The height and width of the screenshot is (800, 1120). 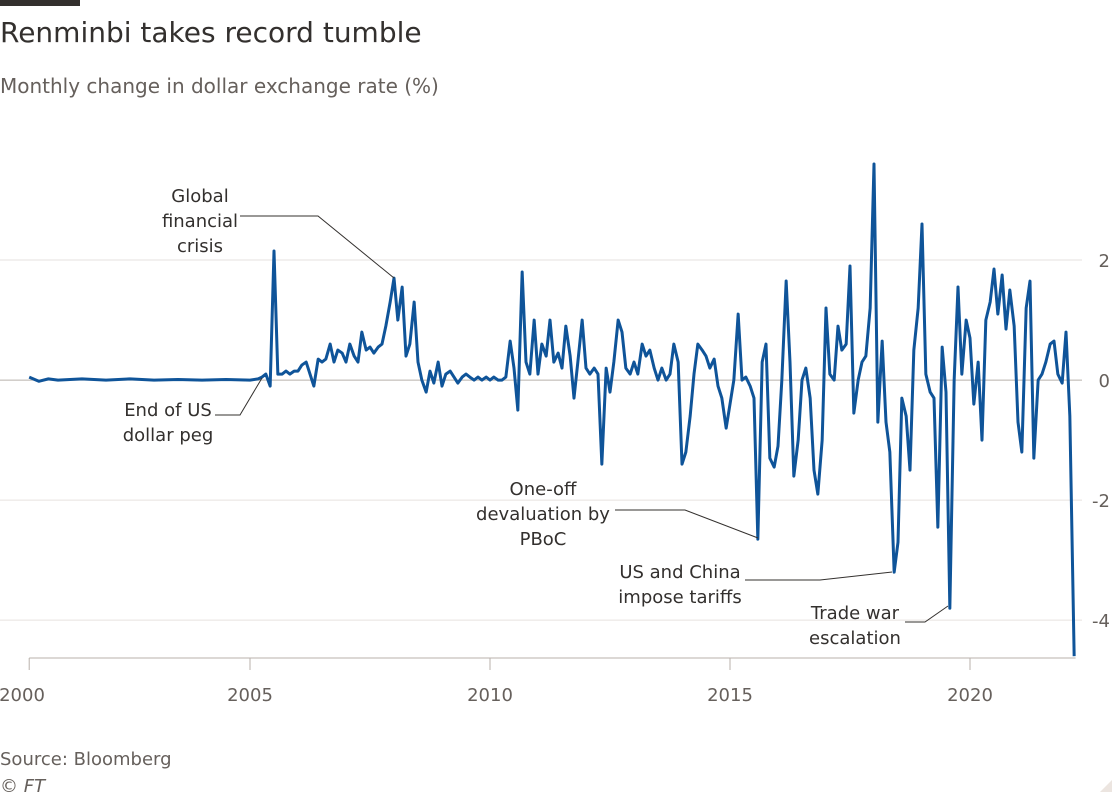 What do you see at coordinates (679, 572) in the screenshot?
I see `annotation-text: US and China` at bounding box center [679, 572].